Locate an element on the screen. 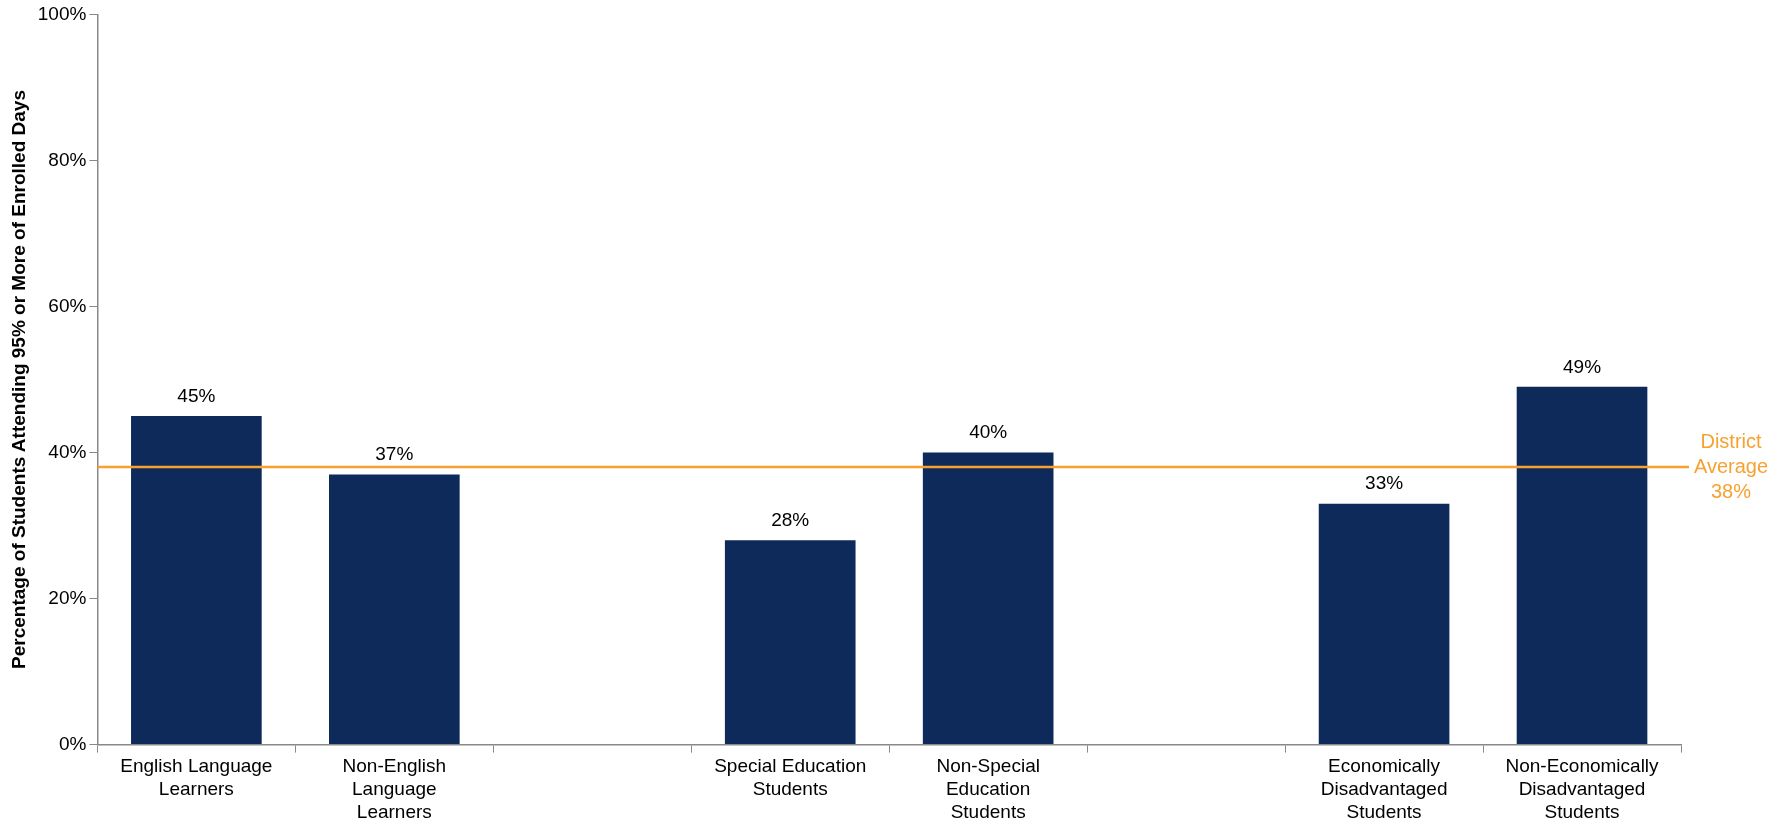 This screenshot has height=831, width=1781. data-label: 33% is located at coordinates (1384, 483).